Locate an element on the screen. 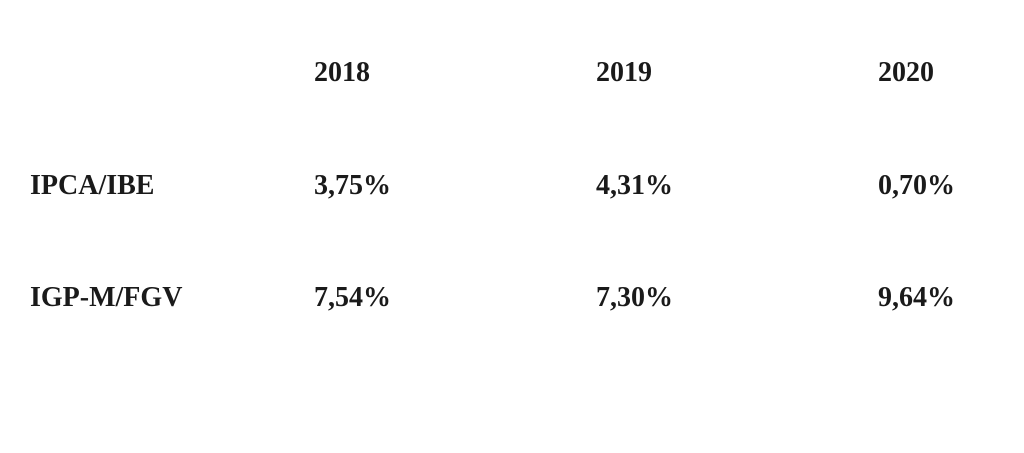 This screenshot has width=1024, height=453. table-cell: 4,31% is located at coordinates (634, 185).